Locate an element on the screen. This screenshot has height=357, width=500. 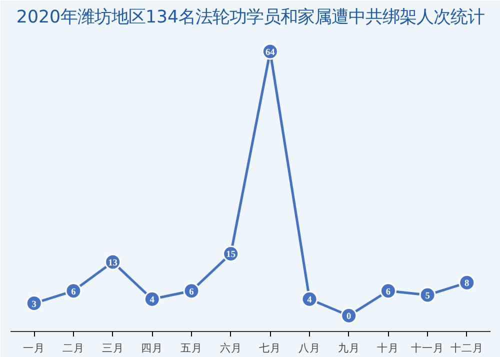
x-tick-label: 二月 is located at coordinates (73, 348).